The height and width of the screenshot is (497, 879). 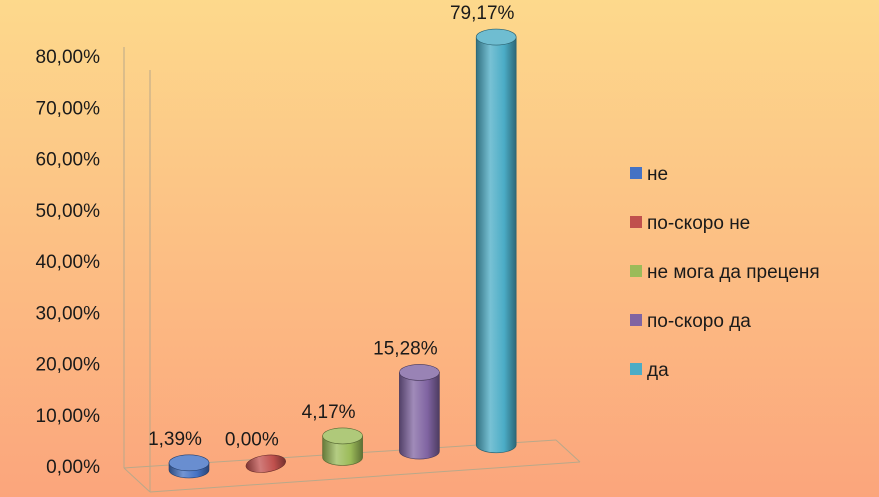 I want to click on floor-right-edge, so click(x=568, y=451).